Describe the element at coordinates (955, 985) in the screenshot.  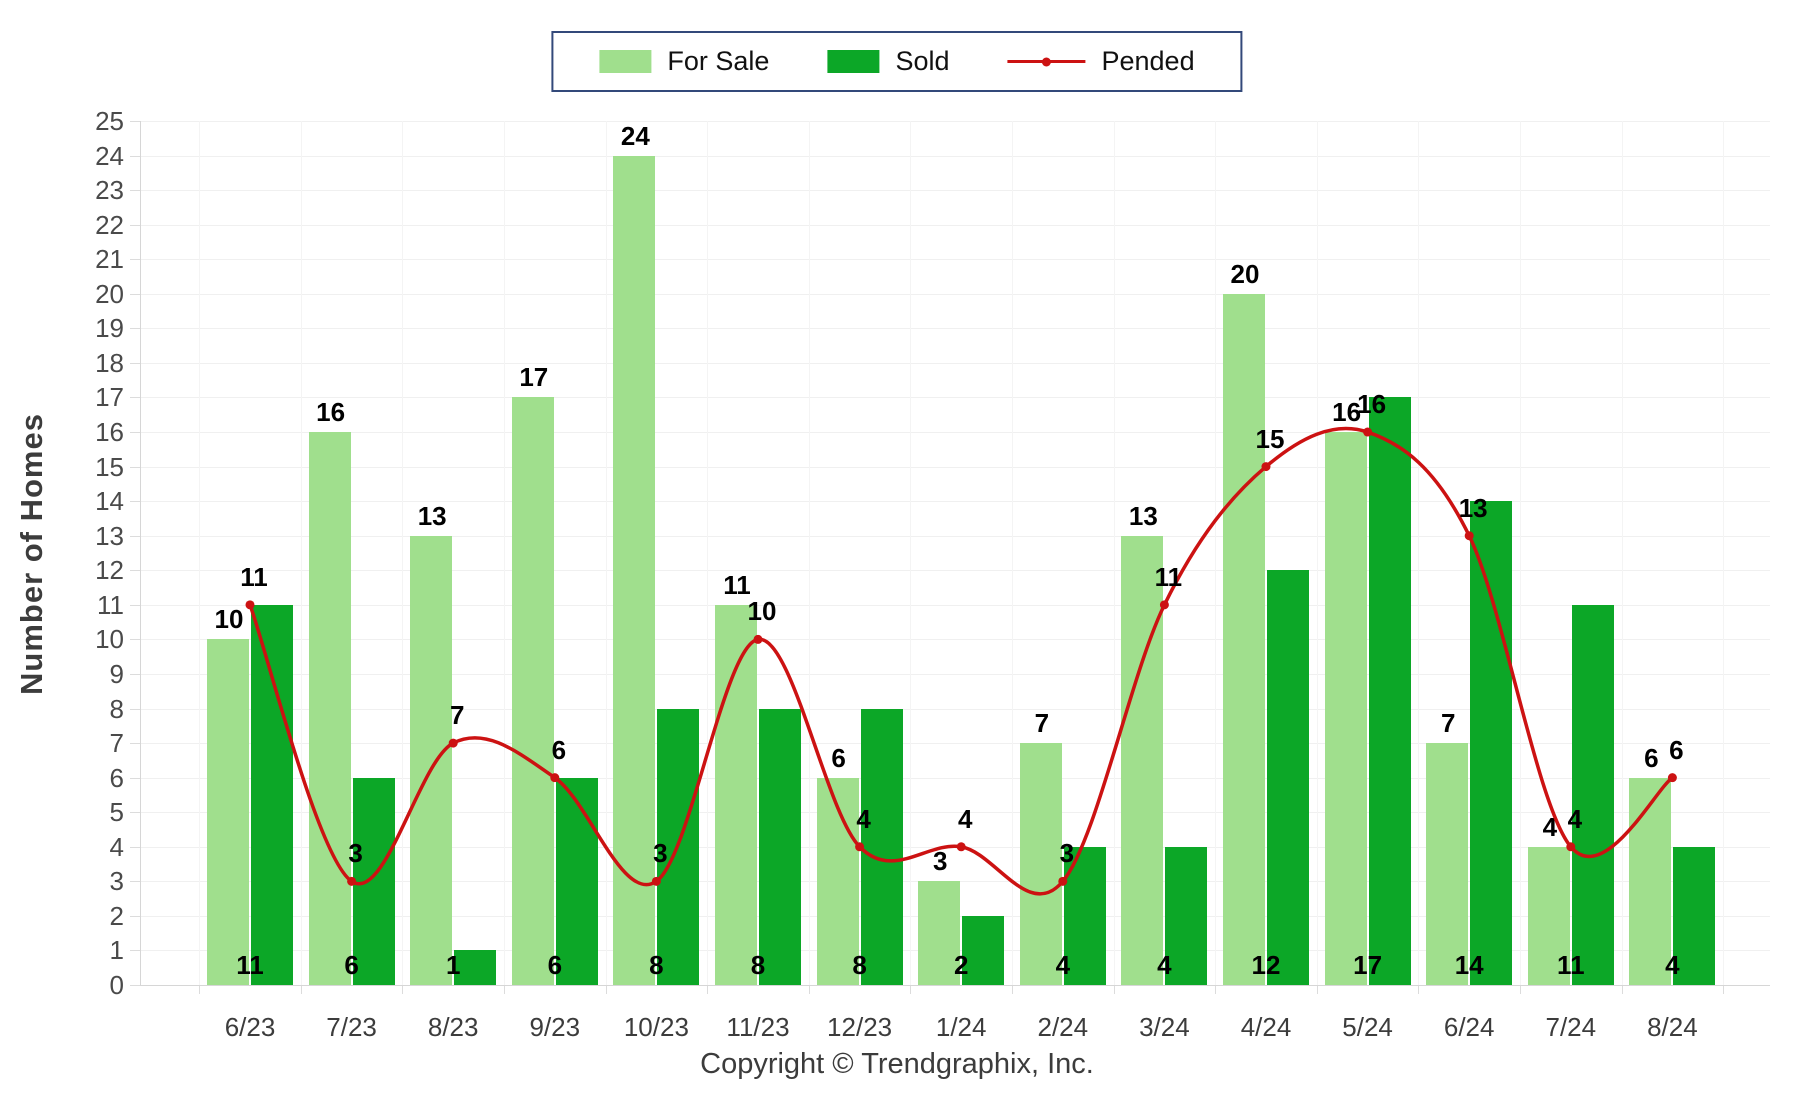
I see `x-axis-line` at that location.